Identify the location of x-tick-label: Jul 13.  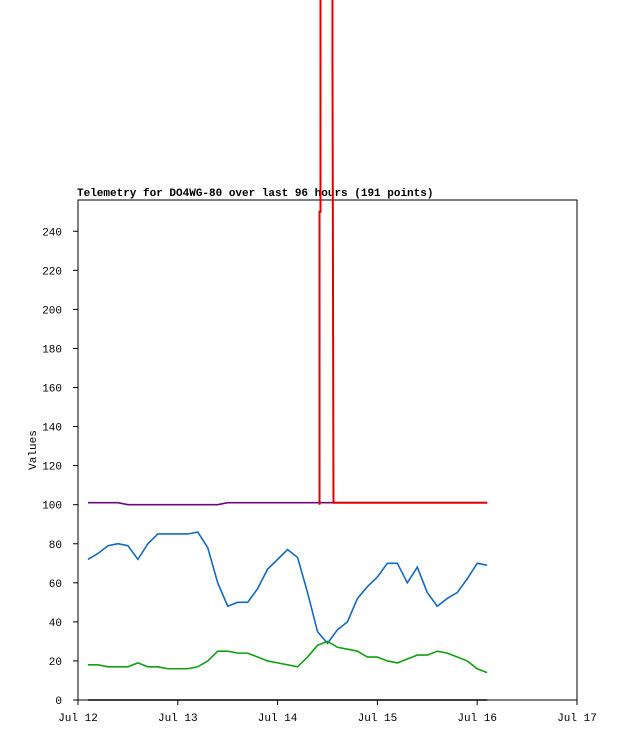
(178, 719).